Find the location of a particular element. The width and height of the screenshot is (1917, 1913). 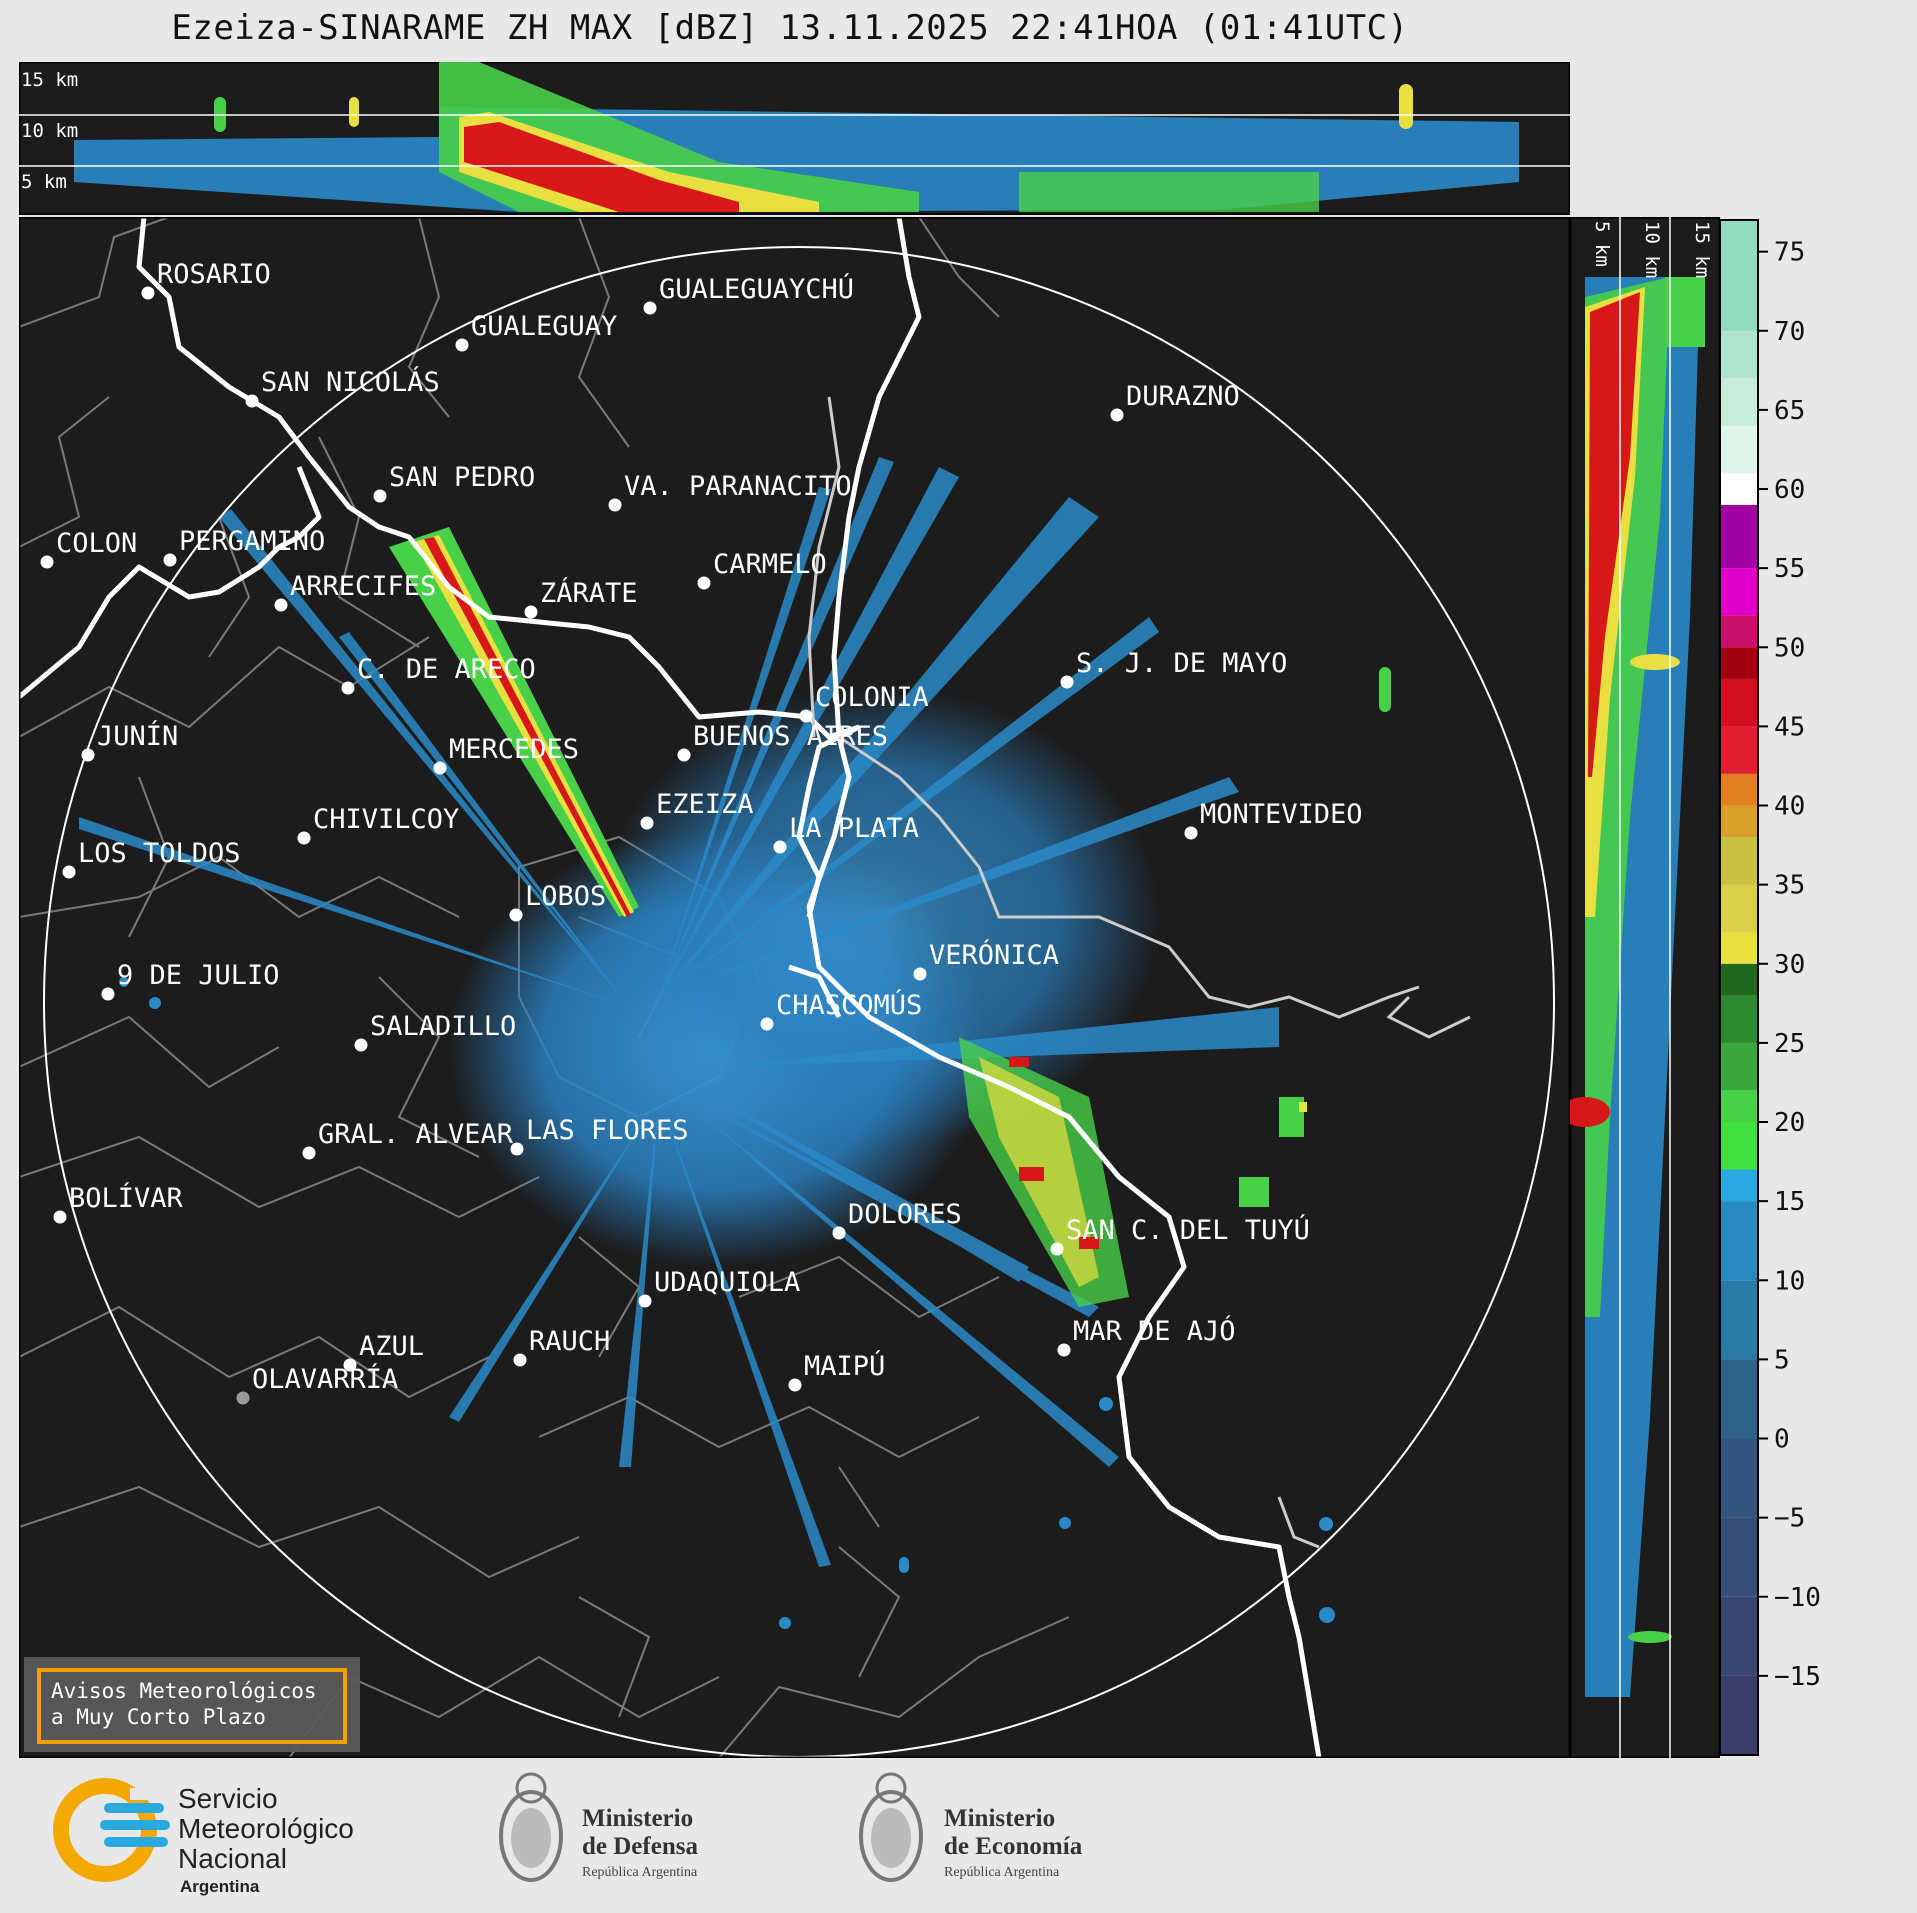

colorbar-tick-label: 10 is located at coordinates (1789, 1281).